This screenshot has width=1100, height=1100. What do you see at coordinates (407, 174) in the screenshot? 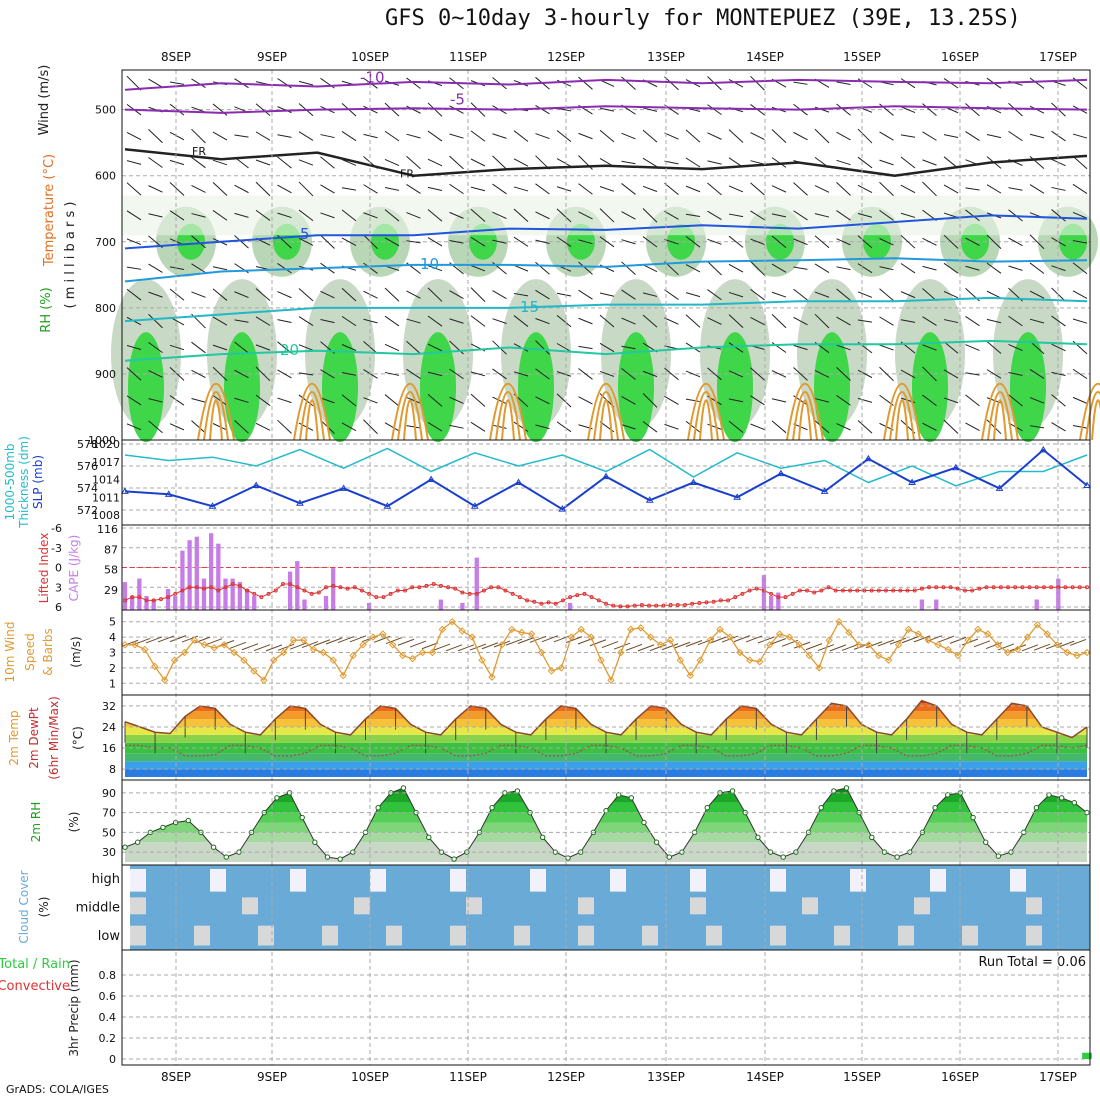
I see `freezing-level-label: FR` at bounding box center [407, 174].